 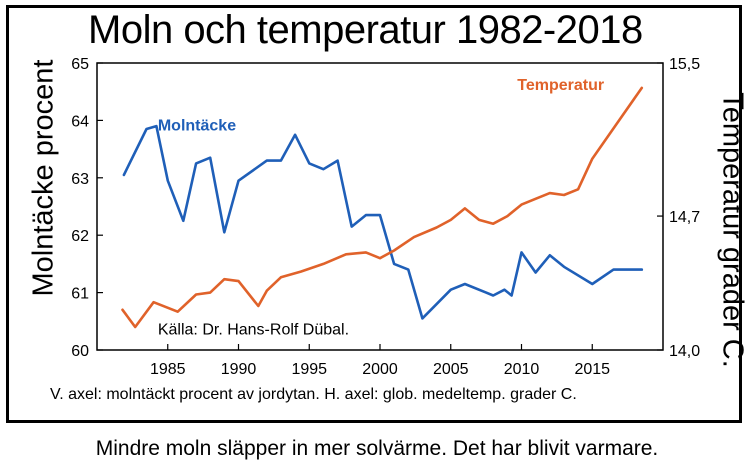 What do you see at coordinates (522, 369) in the screenshot?
I see `x-tick-label: 2010` at bounding box center [522, 369].